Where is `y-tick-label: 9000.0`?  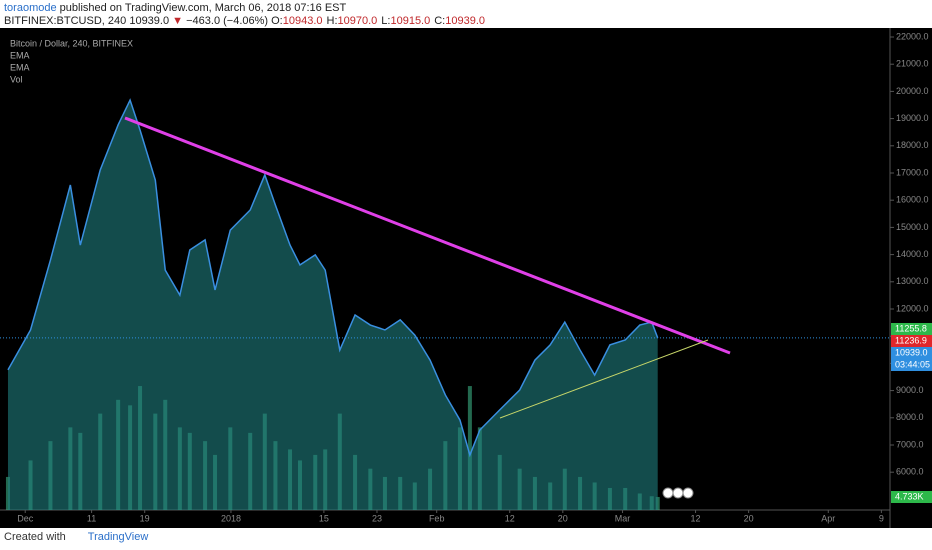
y-tick-label: 9000.0 is located at coordinates (910, 390).